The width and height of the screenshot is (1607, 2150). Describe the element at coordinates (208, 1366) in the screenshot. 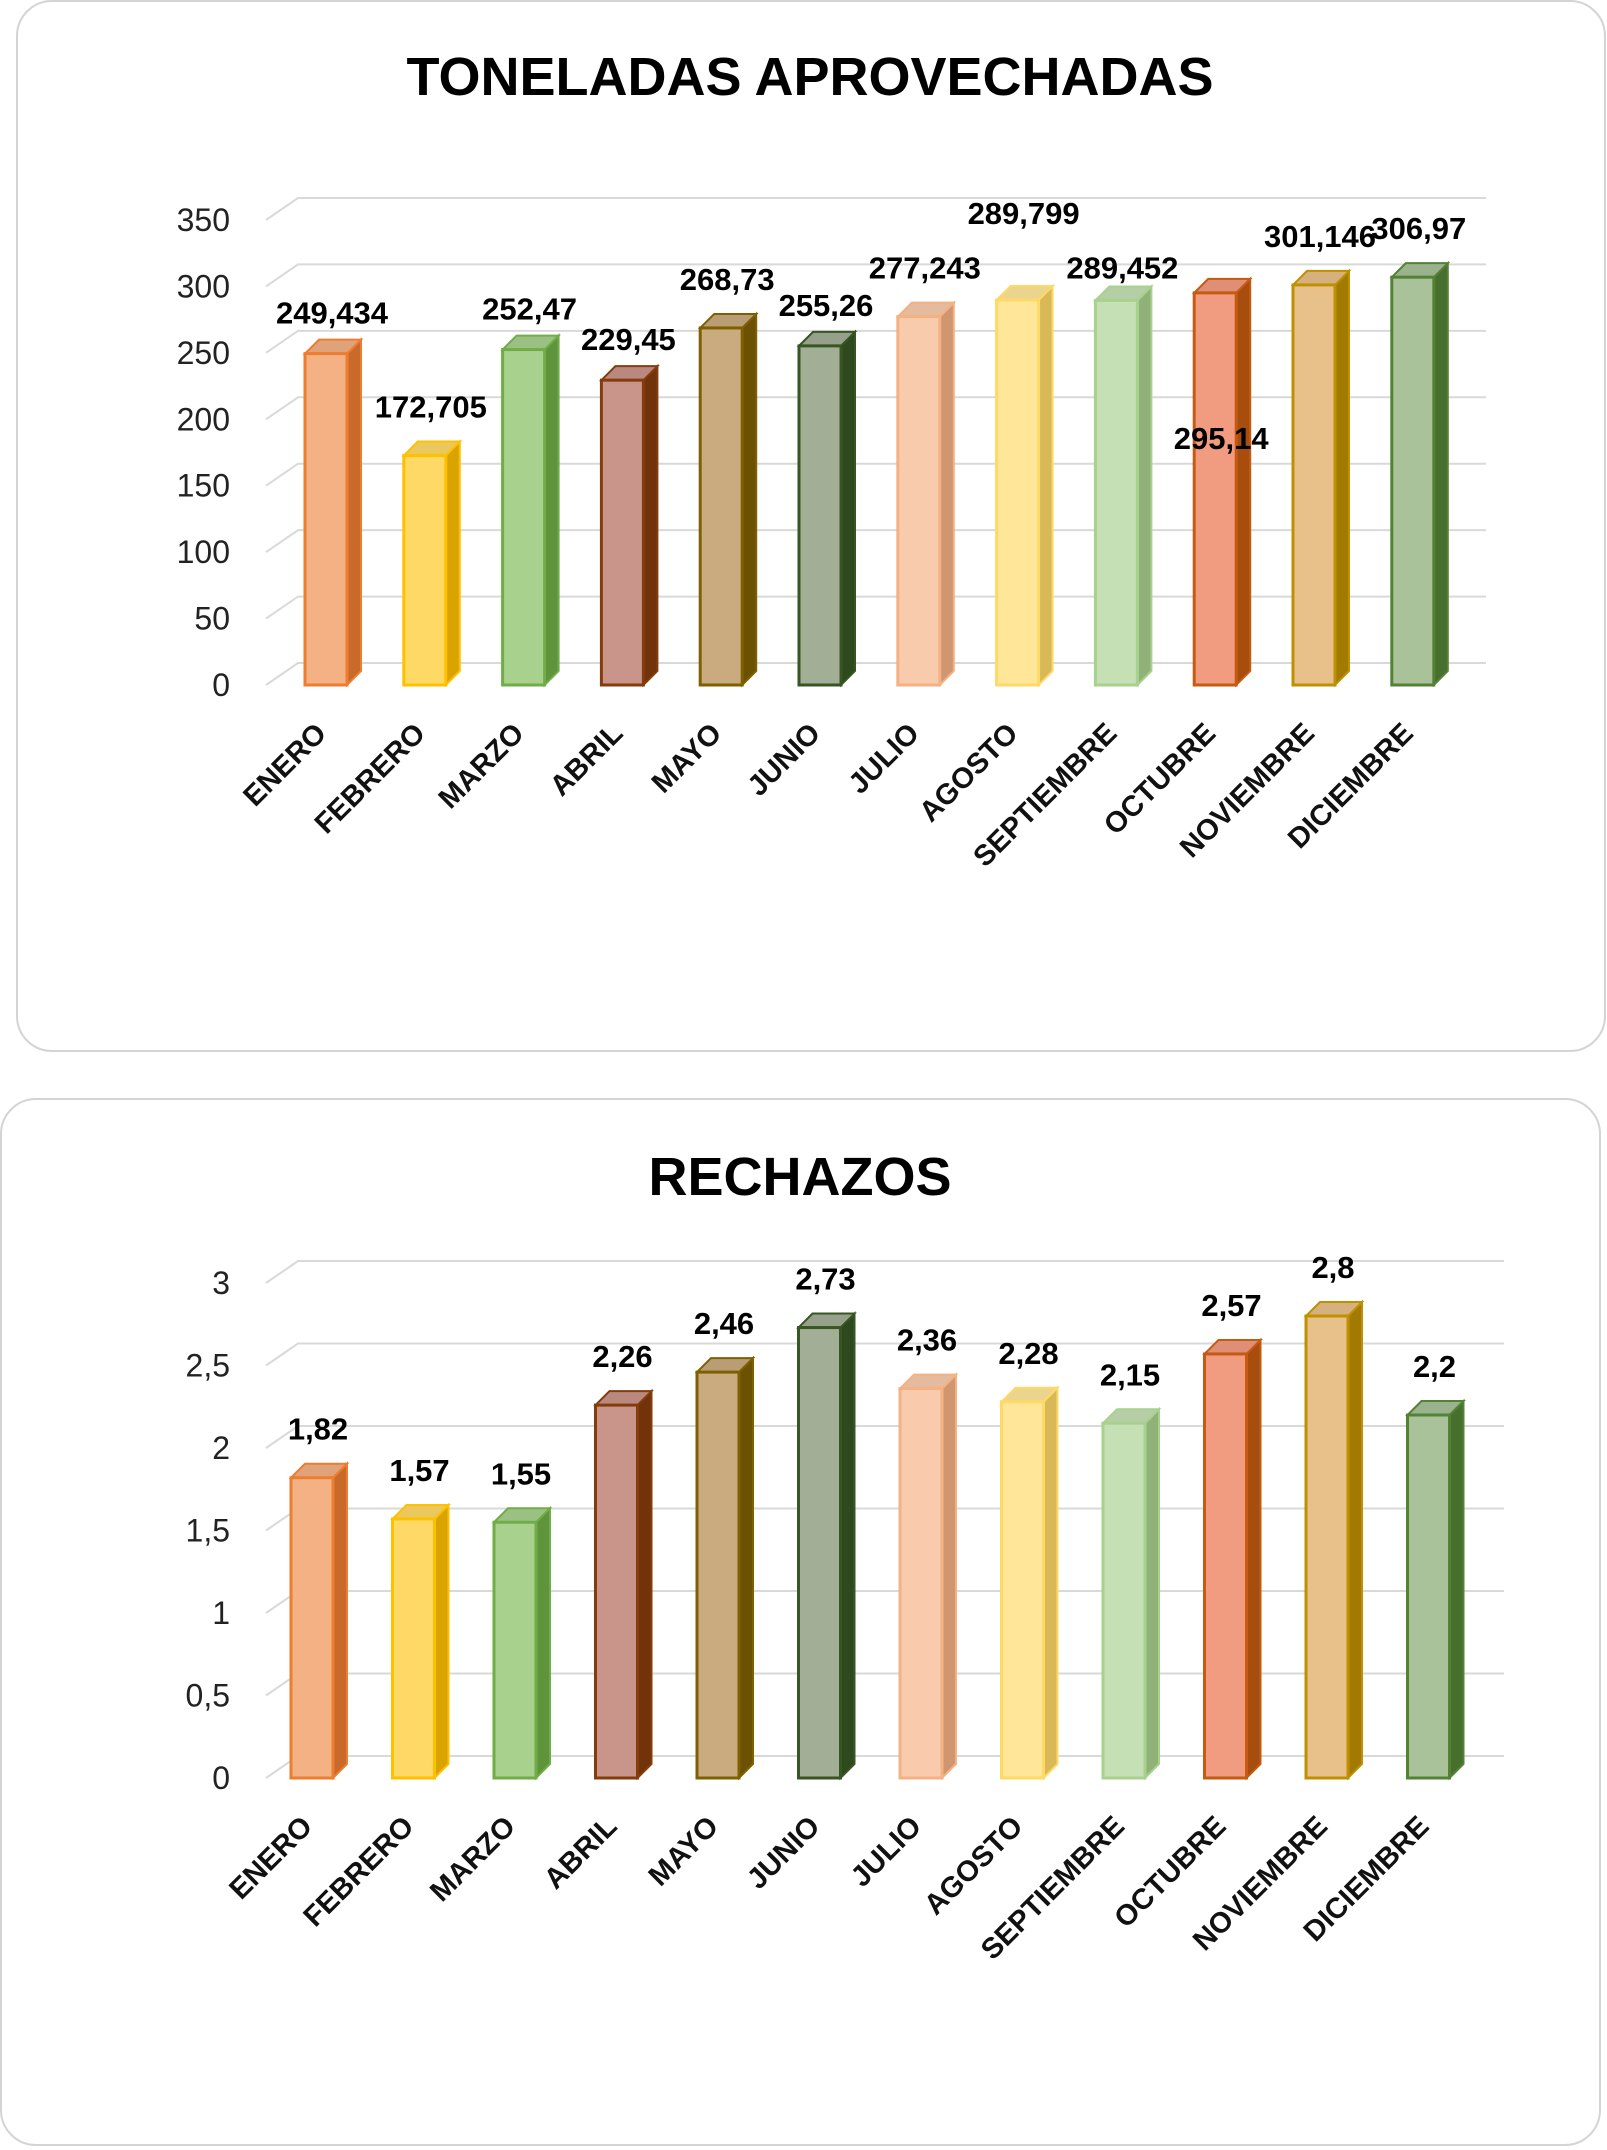

I see `y-tick-label-rechazos-5: 2,5` at that location.